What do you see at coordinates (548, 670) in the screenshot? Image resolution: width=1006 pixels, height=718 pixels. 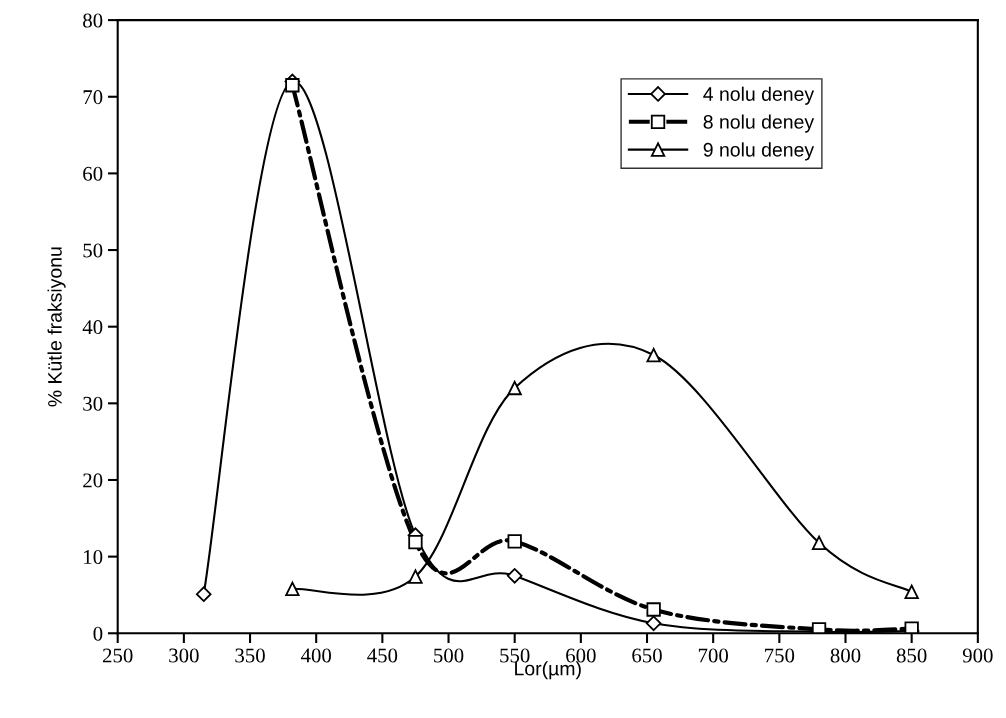 I see `x-axis-title: Lor(µm)` at bounding box center [548, 670].